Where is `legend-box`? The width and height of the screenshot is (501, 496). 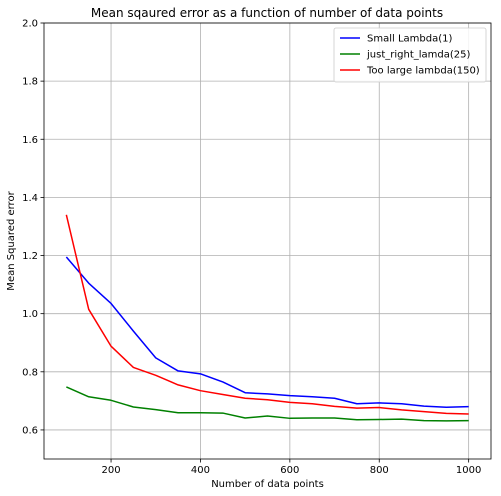
legend-box is located at coordinates (410, 55).